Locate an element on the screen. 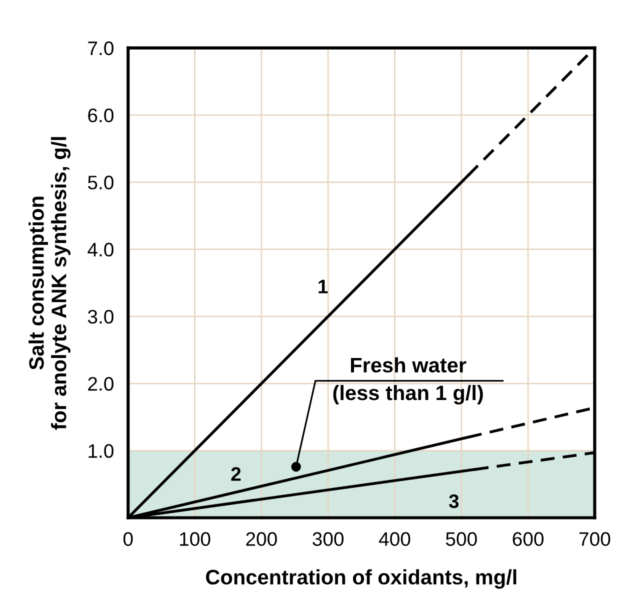 This screenshot has width=628, height=607. x-tick-label: 700 is located at coordinates (594, 539).